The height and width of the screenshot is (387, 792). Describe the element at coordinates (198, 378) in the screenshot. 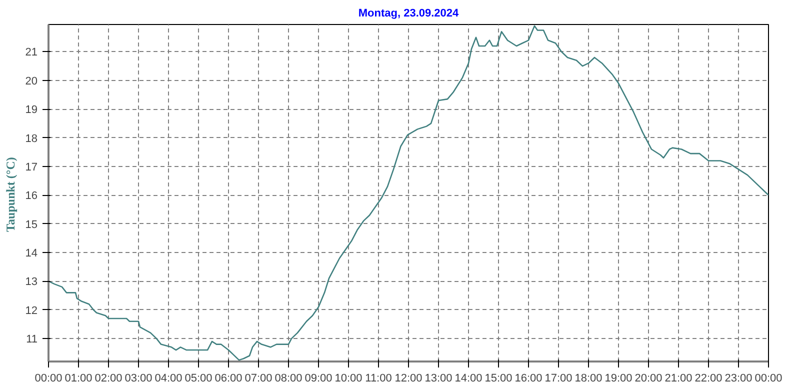

I see `x-tick-label: 05:00` at that location.